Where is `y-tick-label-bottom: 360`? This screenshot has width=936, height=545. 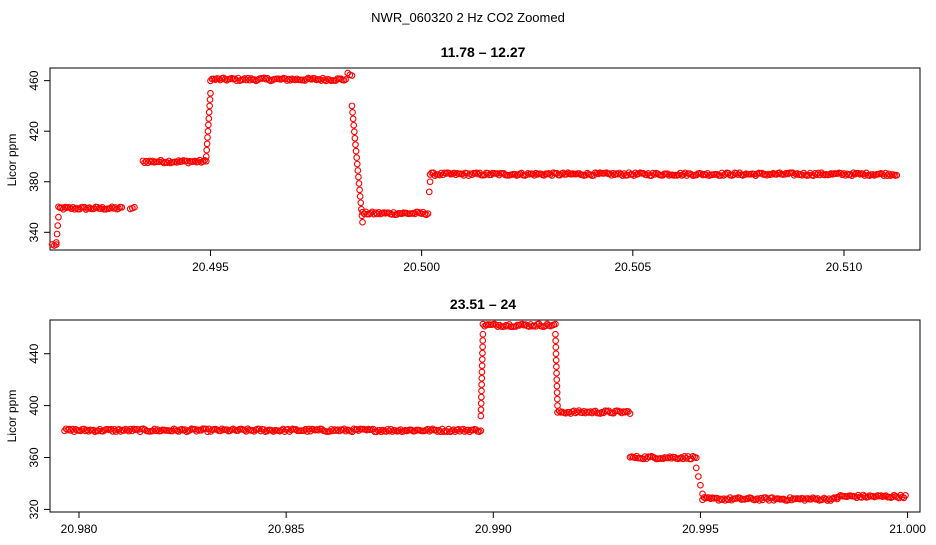
y-tick-label-bottom: 360 is located at coordinates (34, 457).